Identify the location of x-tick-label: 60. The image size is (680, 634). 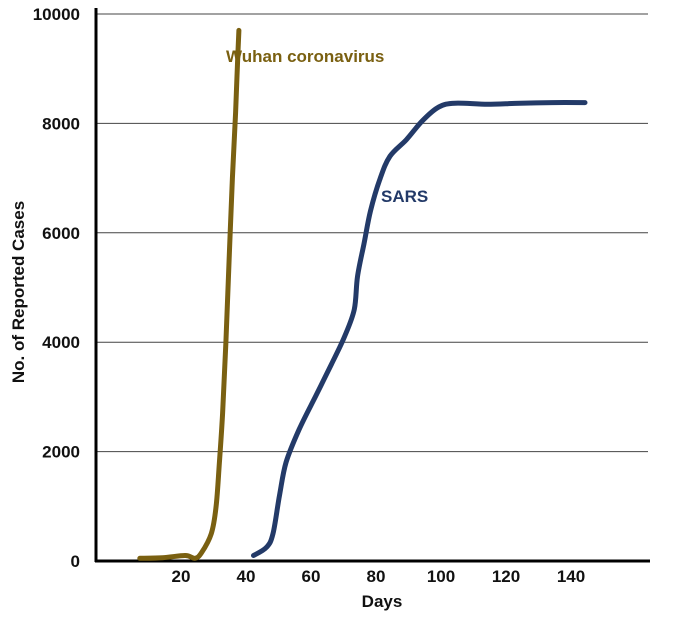
(311, 576).